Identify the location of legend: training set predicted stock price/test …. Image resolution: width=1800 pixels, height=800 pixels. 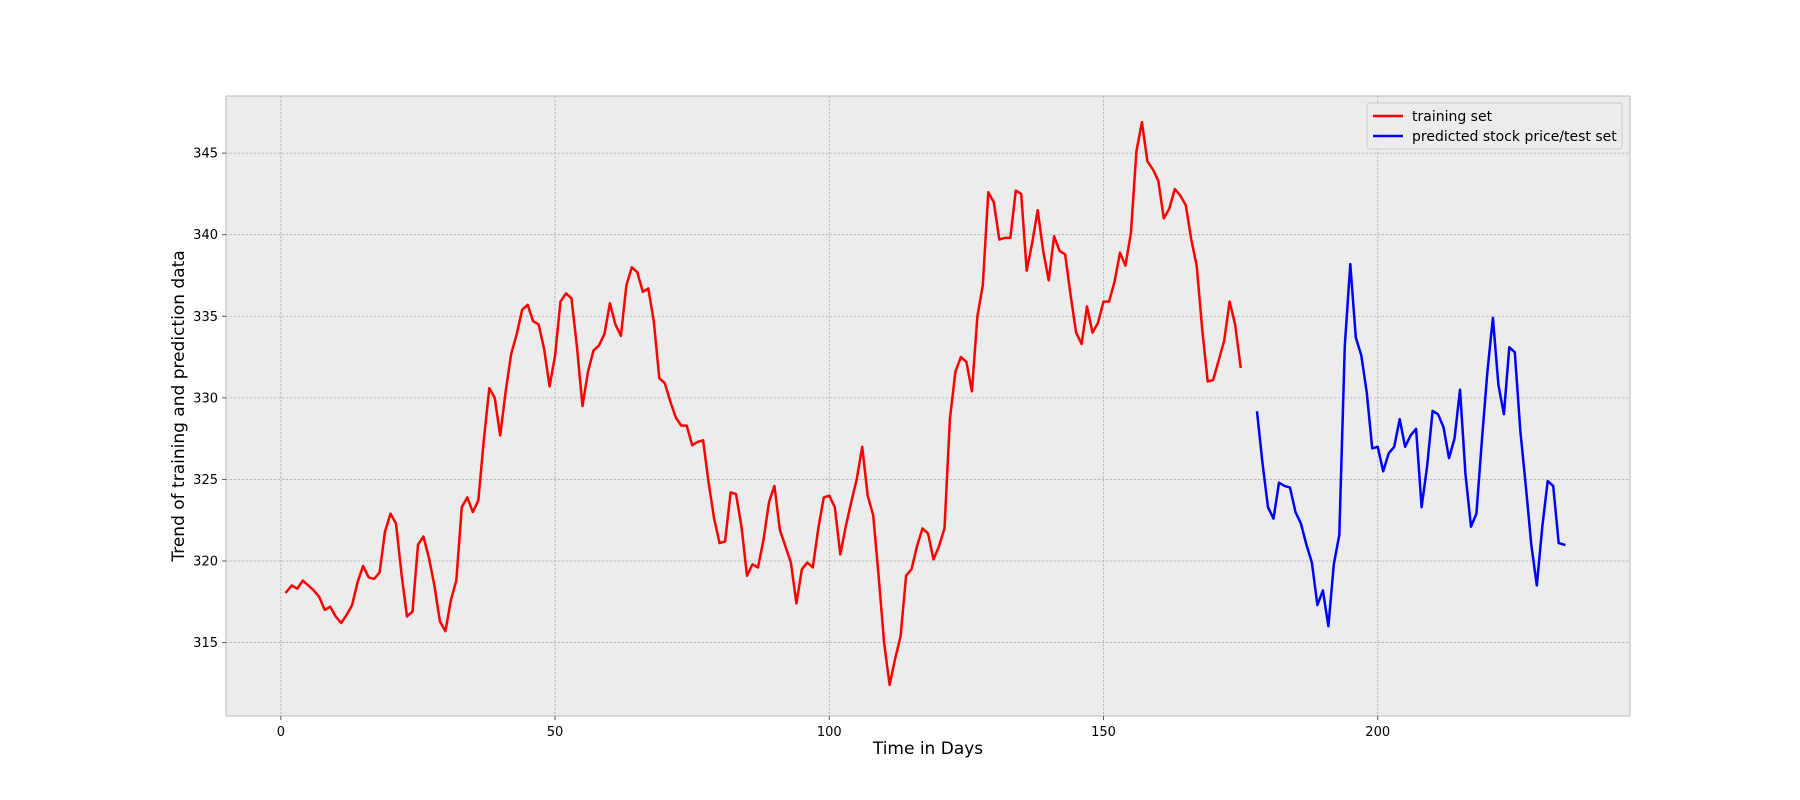
(1494, 126).